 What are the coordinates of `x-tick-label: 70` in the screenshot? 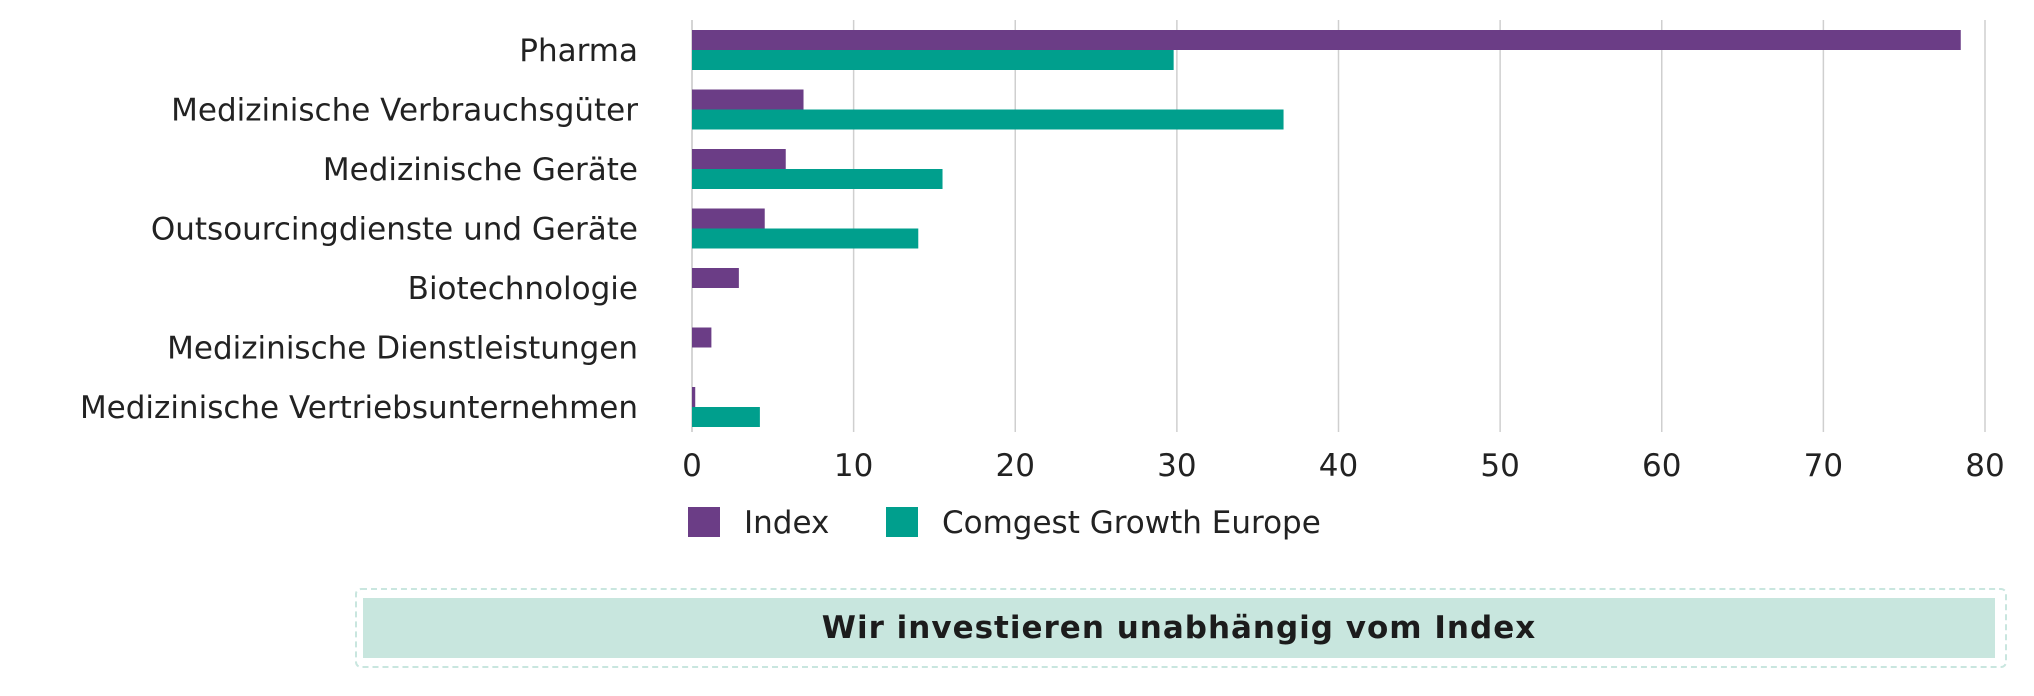 It's located at (1823, 466).